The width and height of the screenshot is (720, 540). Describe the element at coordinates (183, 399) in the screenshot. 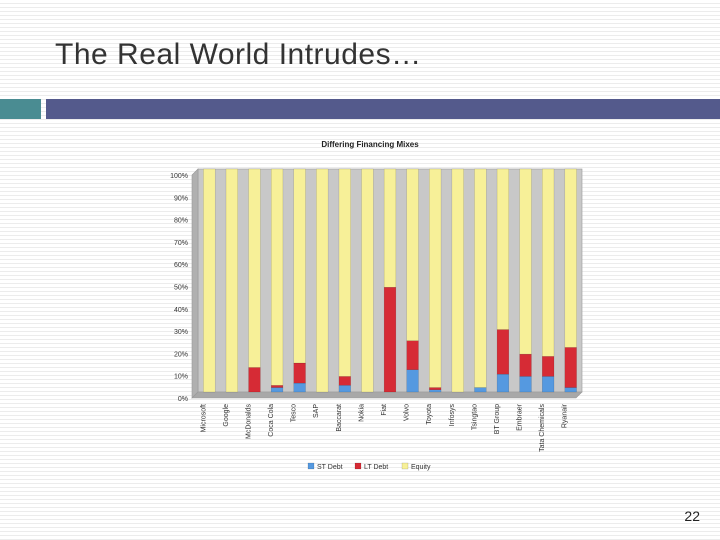

I see `y-tick-label: 0%` at that location.